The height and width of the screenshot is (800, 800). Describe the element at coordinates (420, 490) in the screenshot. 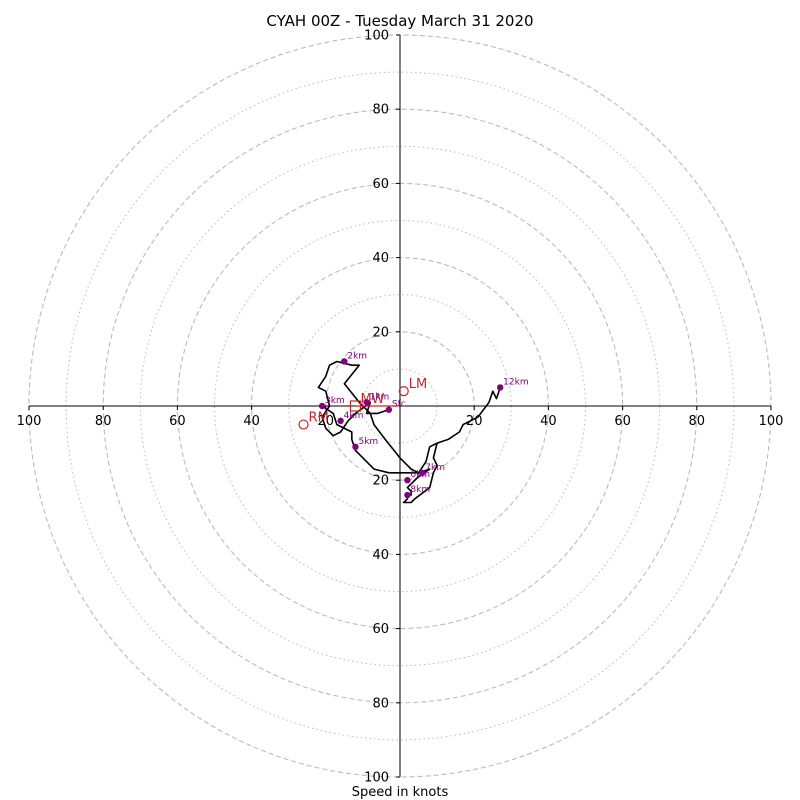

I see `height-label-8km: 8km` at that location.